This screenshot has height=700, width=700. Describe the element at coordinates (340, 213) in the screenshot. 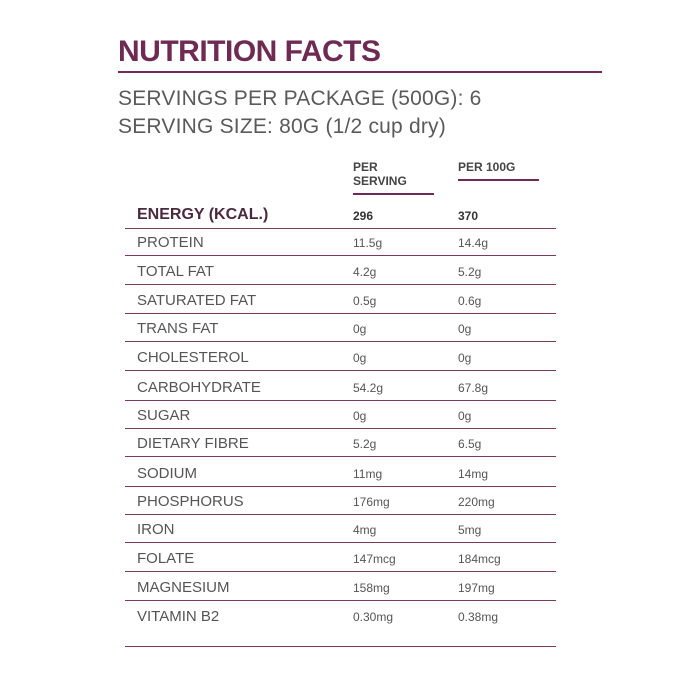

I see `table-row: ENERGY (KCAL.) 296 370` at that location.